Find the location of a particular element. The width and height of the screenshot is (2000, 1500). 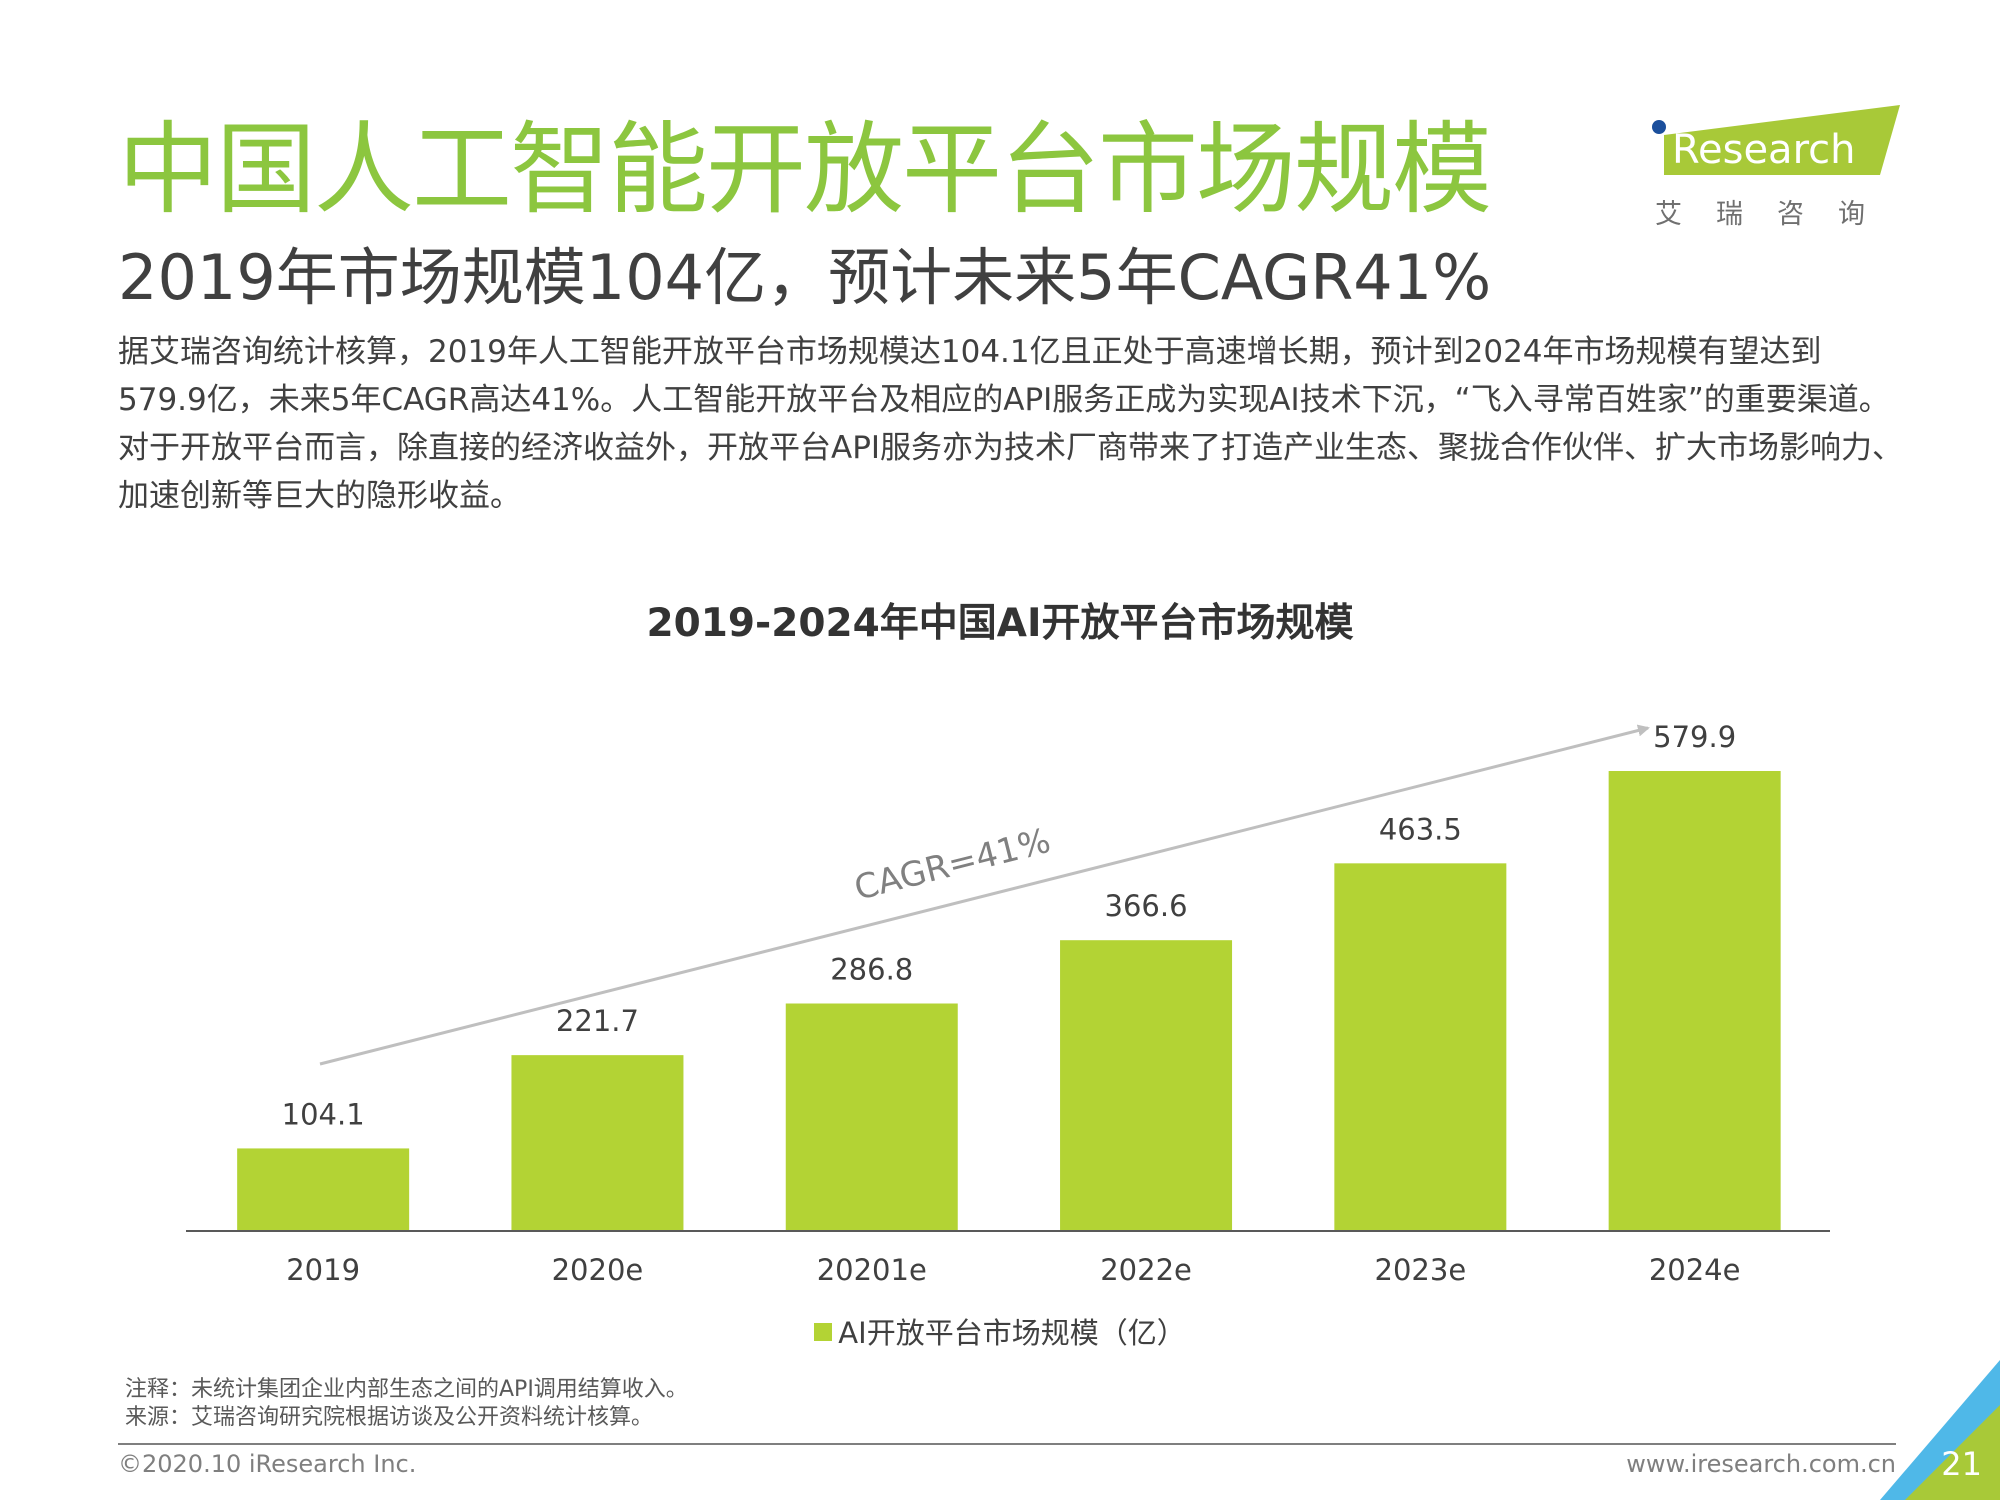

x-tick-label-2020e: 2020e is located at coordinates (598, 1270).